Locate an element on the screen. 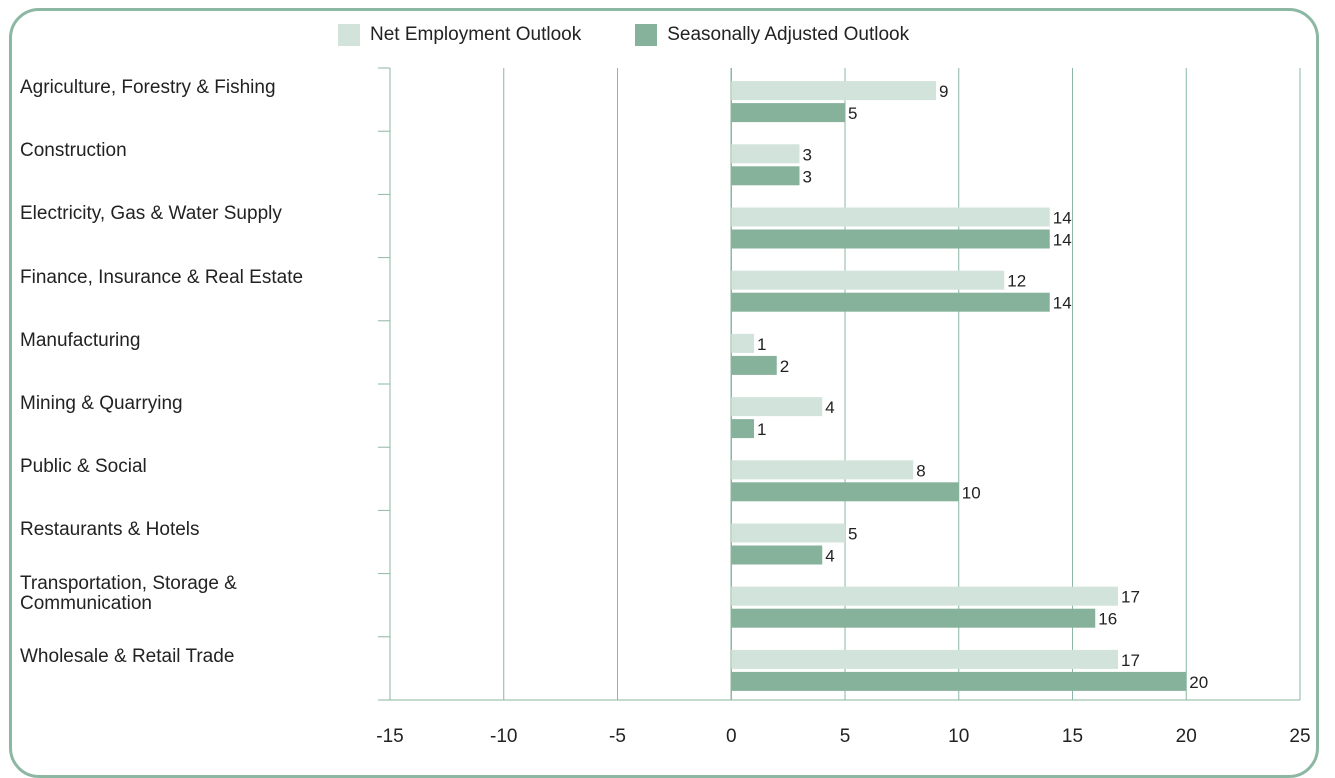 Image resolution: width=1335 pixels, height=778 pixels. category-label: Public & Social is located at coordinates (83, 467).